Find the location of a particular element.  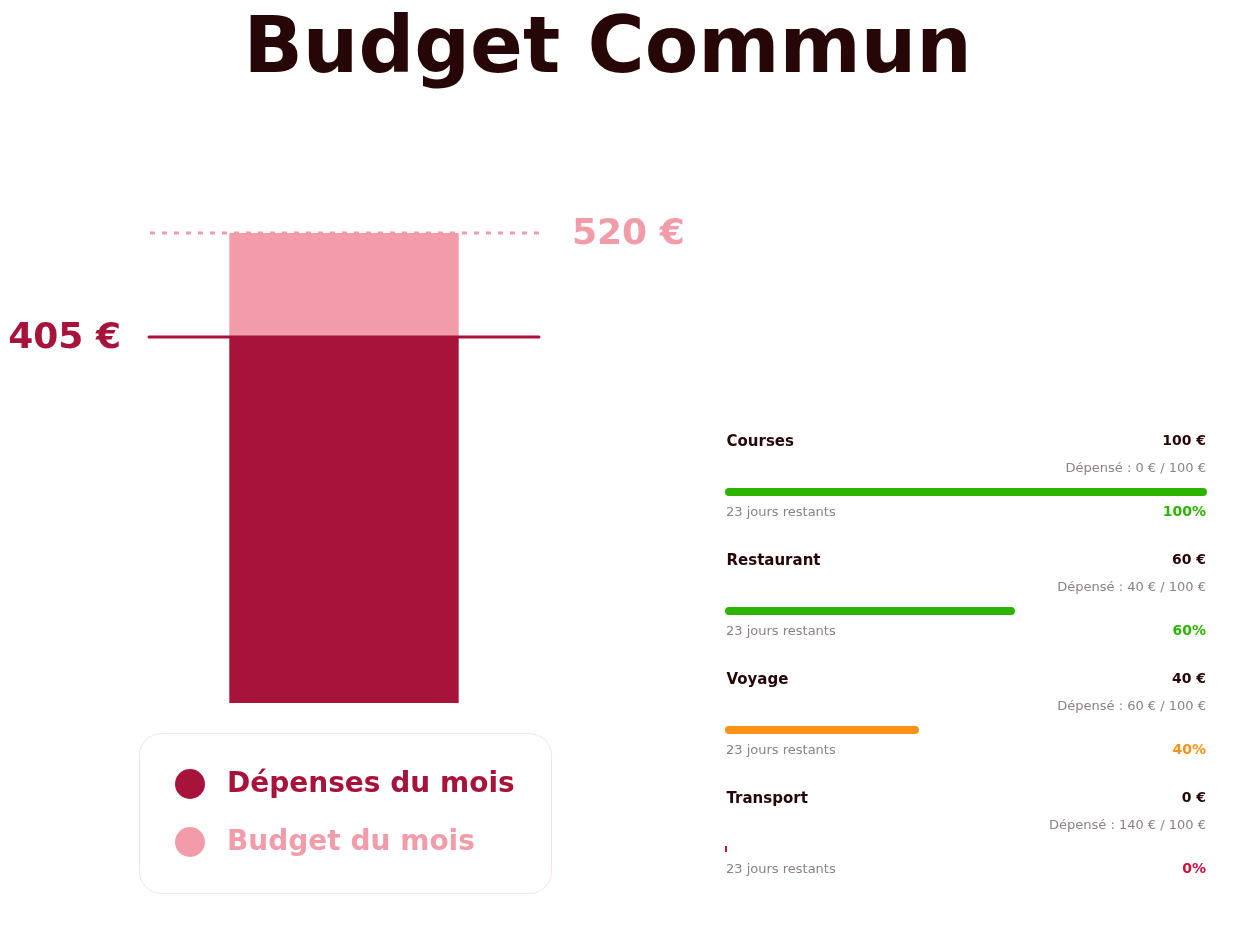

data-label: 100% is located at coordinates (1184, 511).